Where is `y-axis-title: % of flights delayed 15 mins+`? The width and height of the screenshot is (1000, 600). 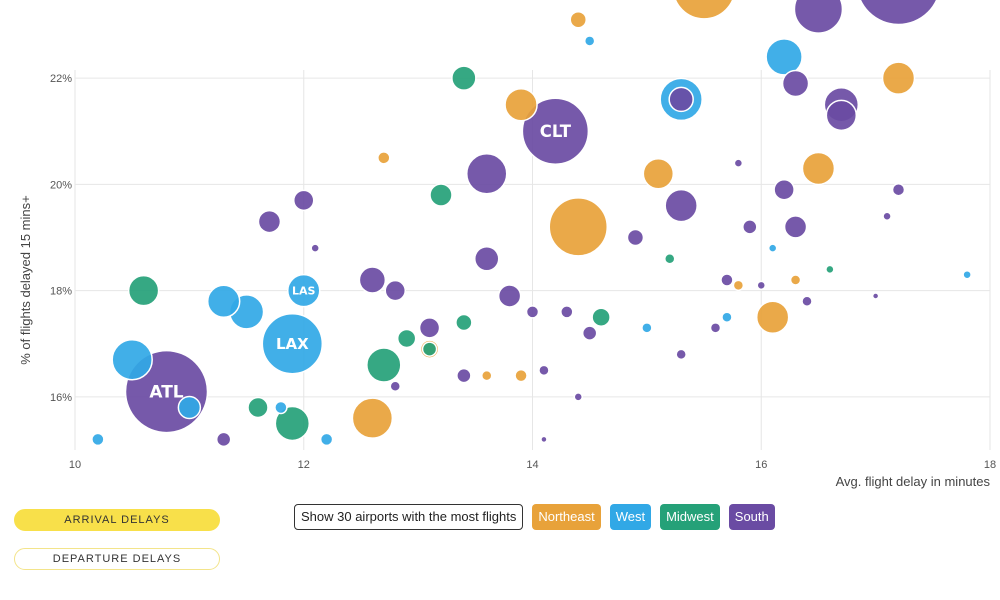 y-axis-title: % of flights delayed 15 mins+ is located at coordinates (25, 279).